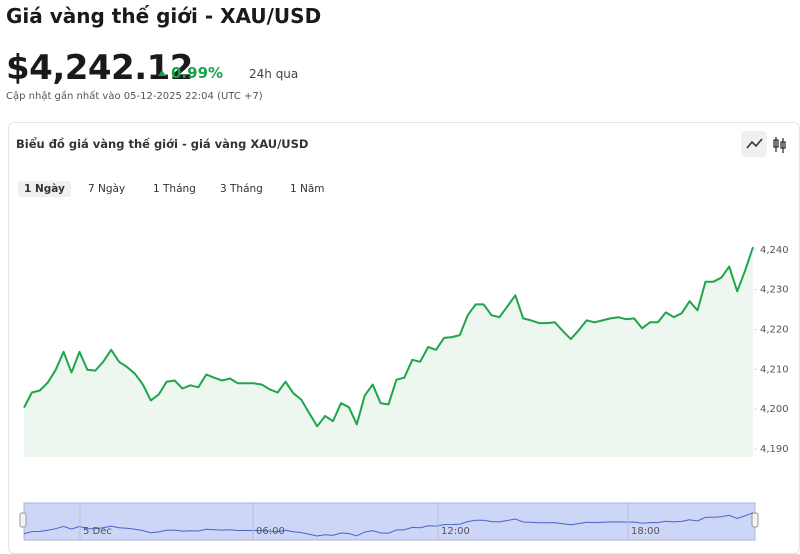 The height and width of the screenshot is (554, 800). I want to click on y-tick-label: 4,200, so click(774, 409).